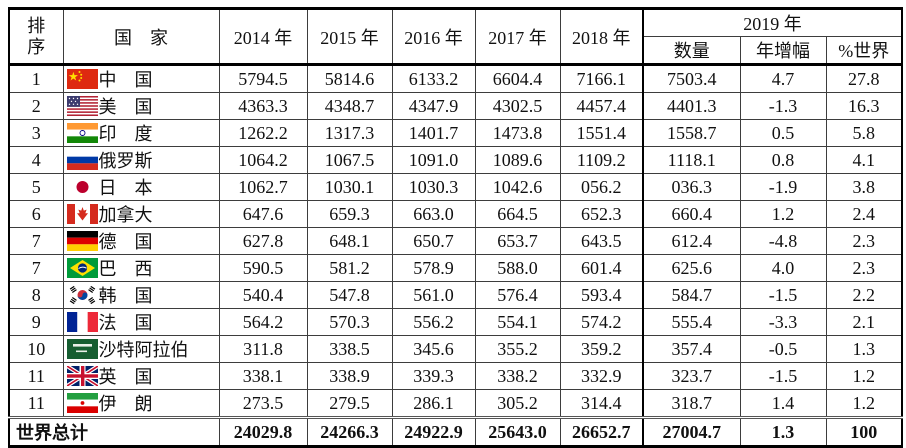  Describe the element at coordinates (783, 133) in the screenshot. I see `value-cell: 0.5` at that location.